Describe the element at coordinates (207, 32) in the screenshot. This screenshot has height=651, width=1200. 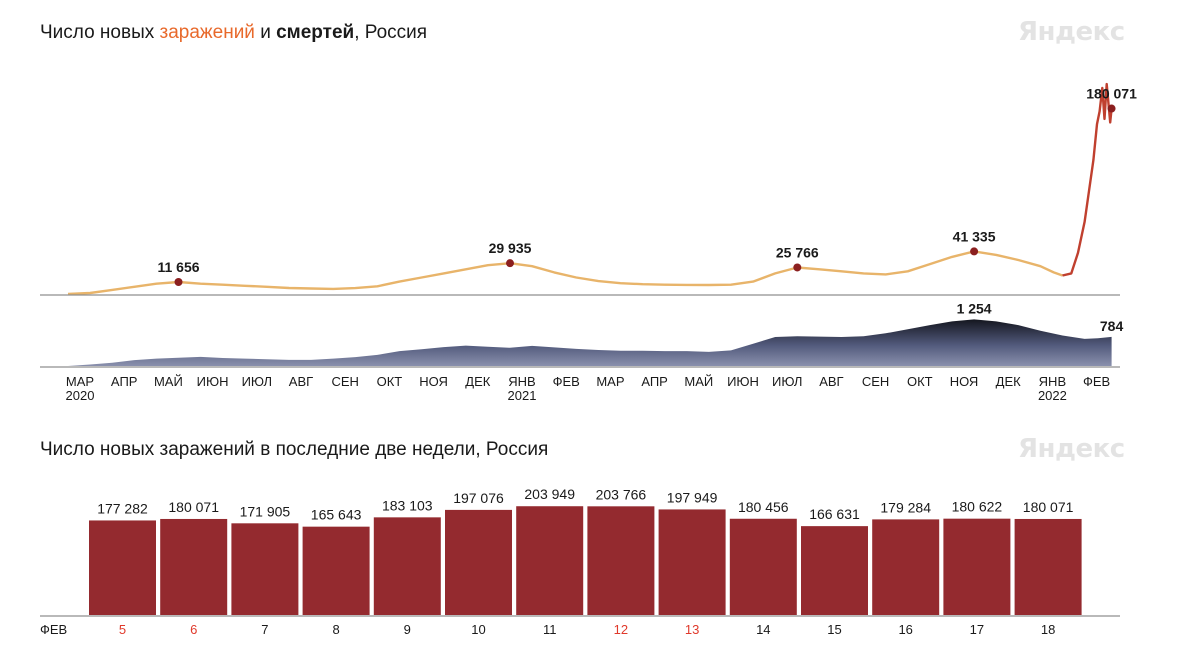
I see `chart1-title-infections: заражений` at that location.